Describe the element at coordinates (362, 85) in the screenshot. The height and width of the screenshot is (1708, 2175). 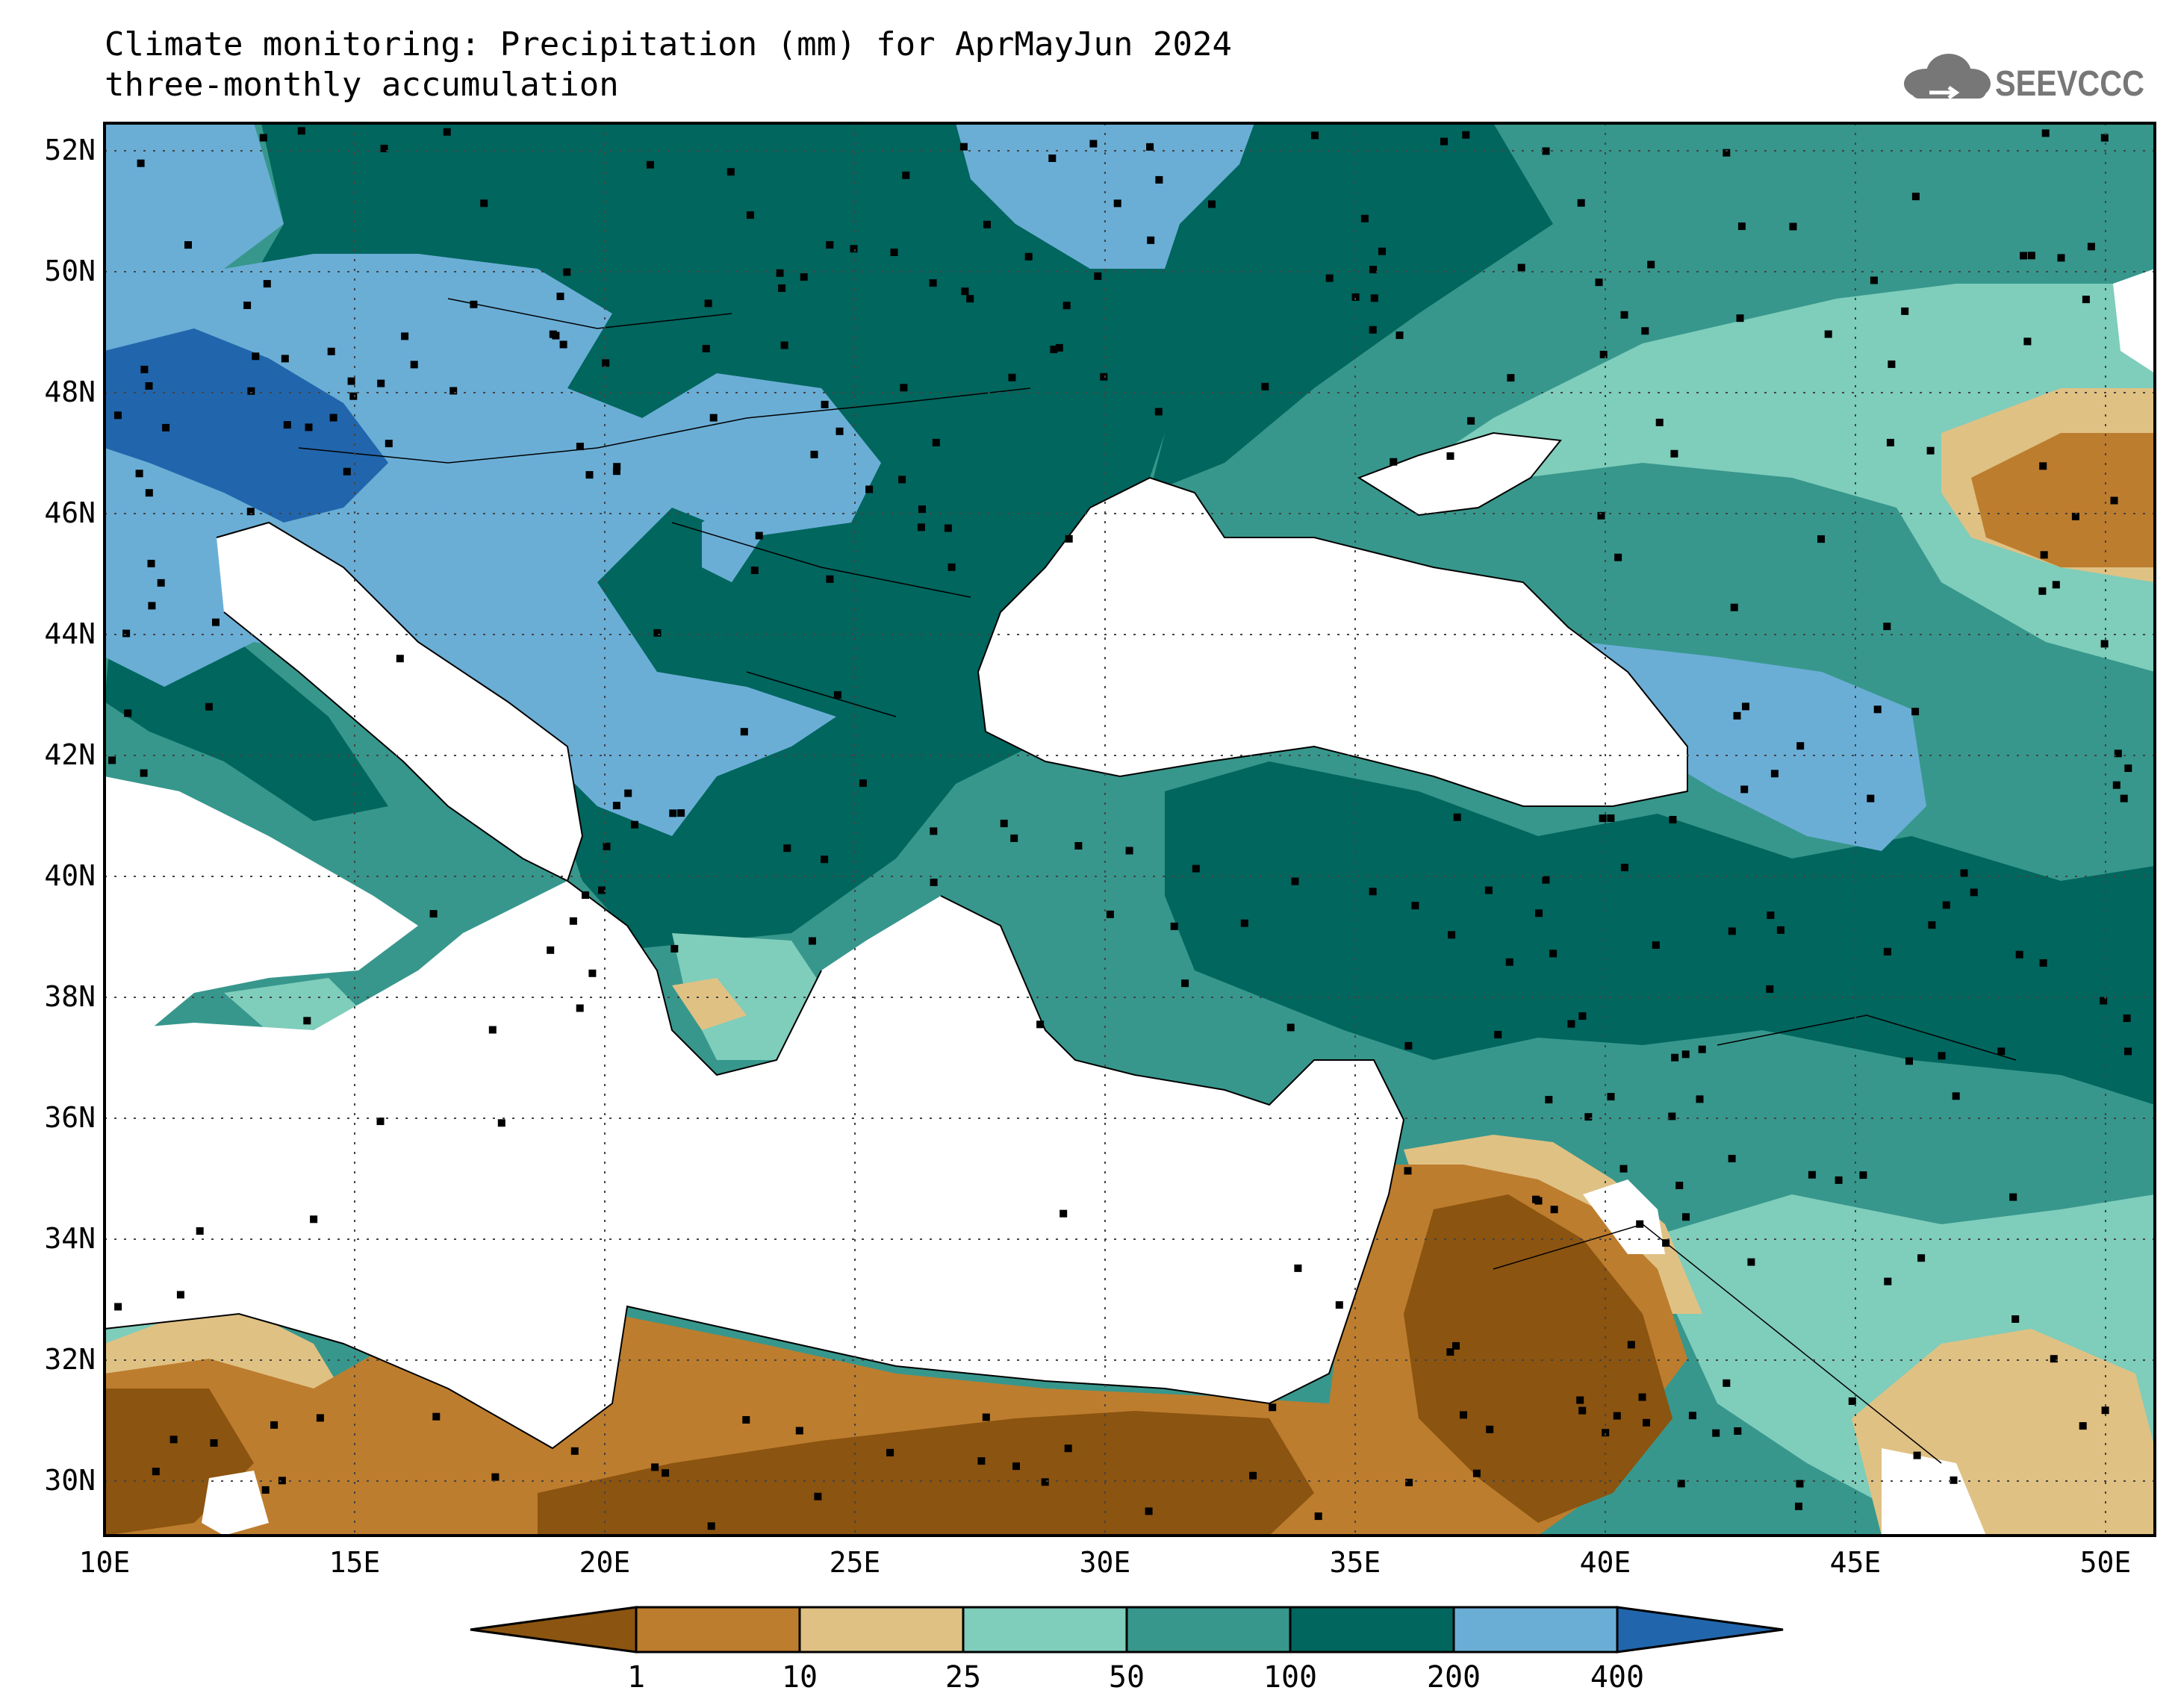
I see `map-subtitle: three-monthly accumulation` at that location.